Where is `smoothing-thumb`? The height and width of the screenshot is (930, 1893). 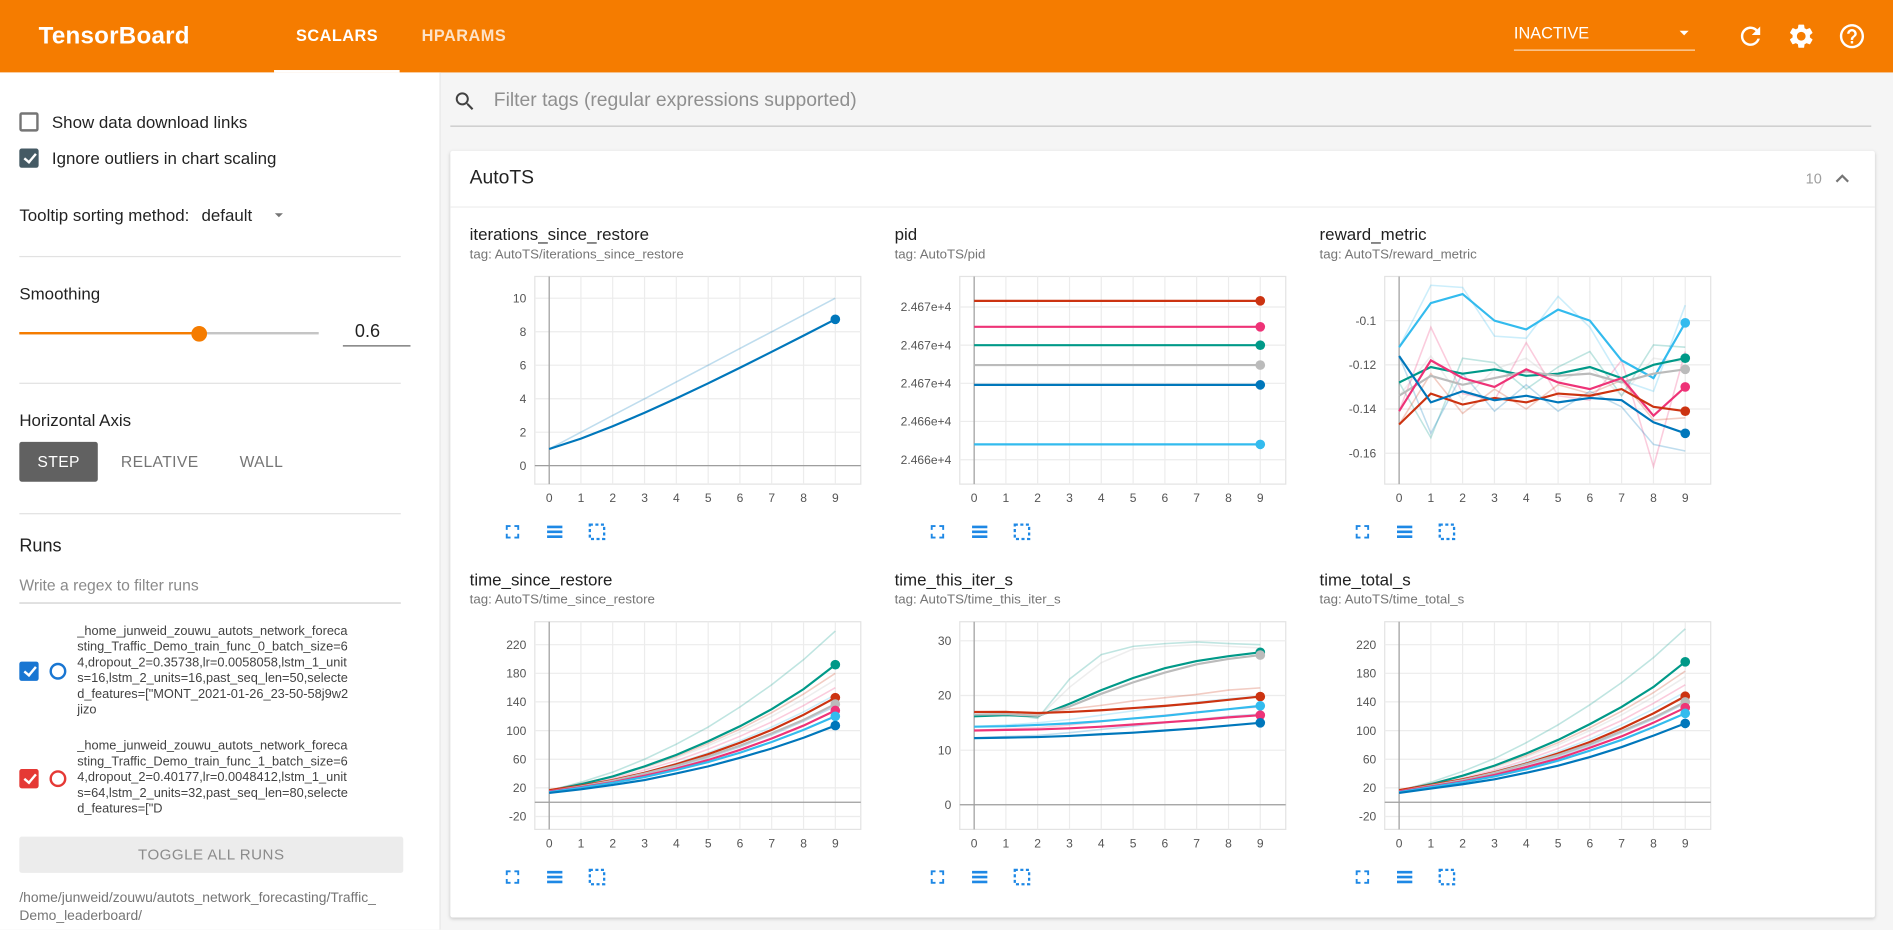
smoothing-thumb is located at coordinates (199, 333).